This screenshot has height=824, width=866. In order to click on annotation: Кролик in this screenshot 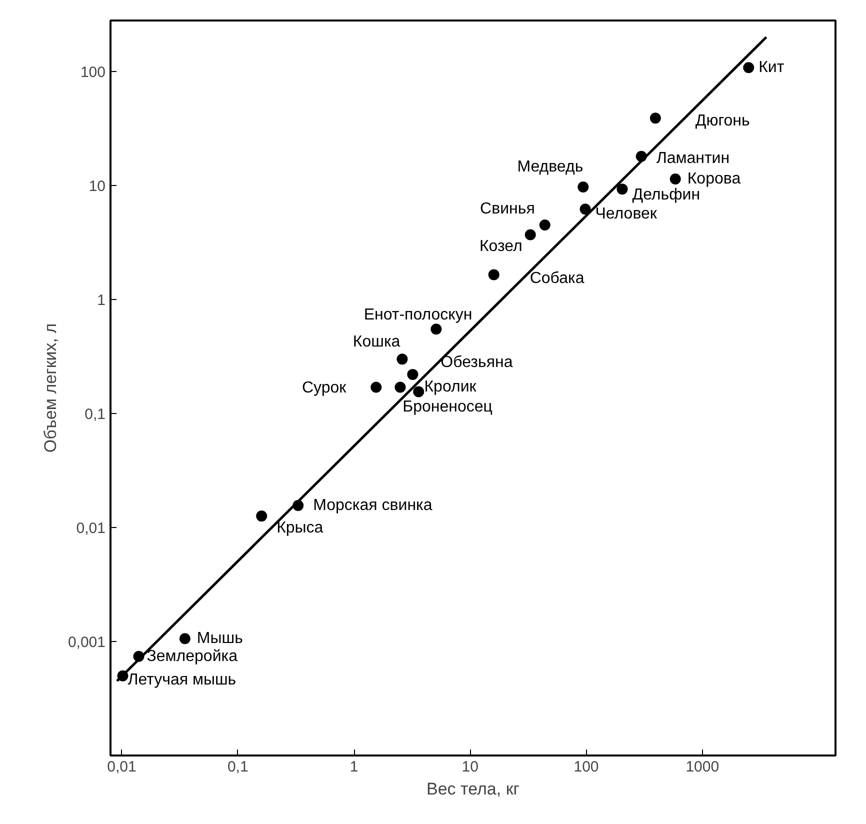, I will do `click(451, 387)`.